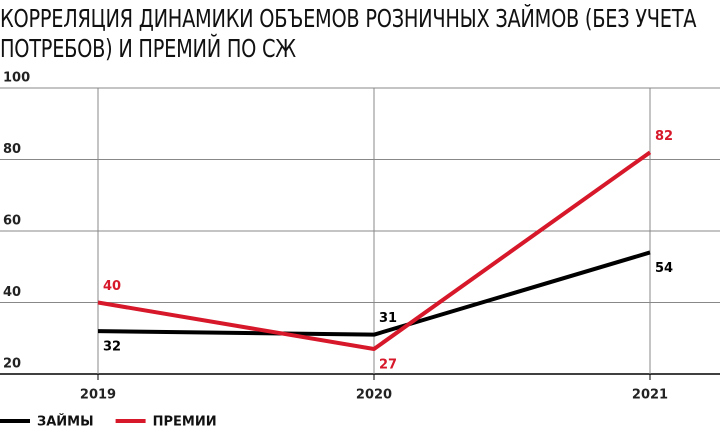  Describe the element at coordinates (98, 395) in the screenshot. I see `x-tick-label: 2019` at that location.